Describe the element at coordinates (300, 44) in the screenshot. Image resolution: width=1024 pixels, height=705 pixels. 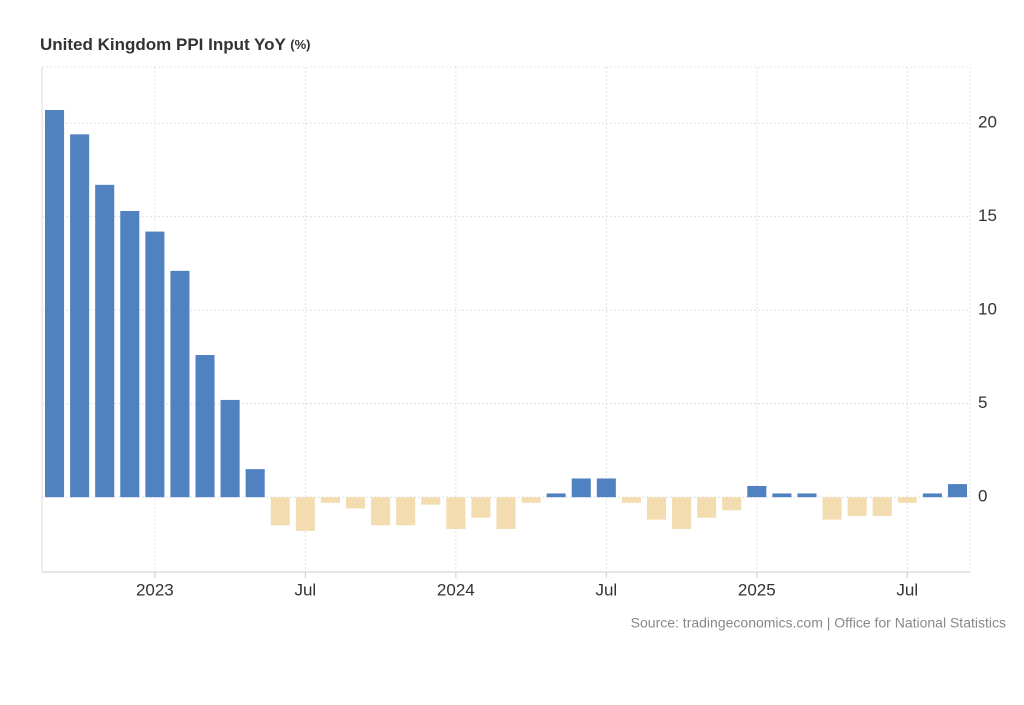
I see `title-unit: (%)` at that location.